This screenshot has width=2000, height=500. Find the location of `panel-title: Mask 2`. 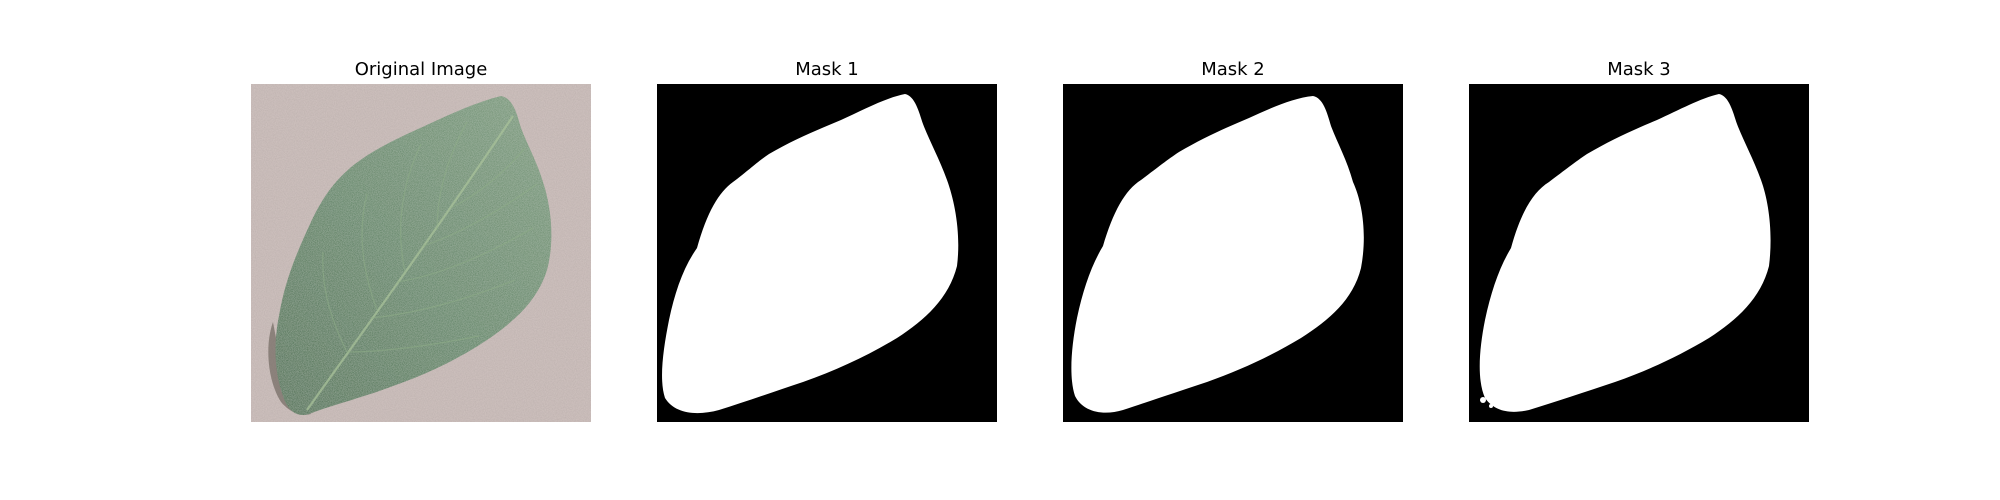

panel-title: Mask 2 is located at coordinates (1233, 69).